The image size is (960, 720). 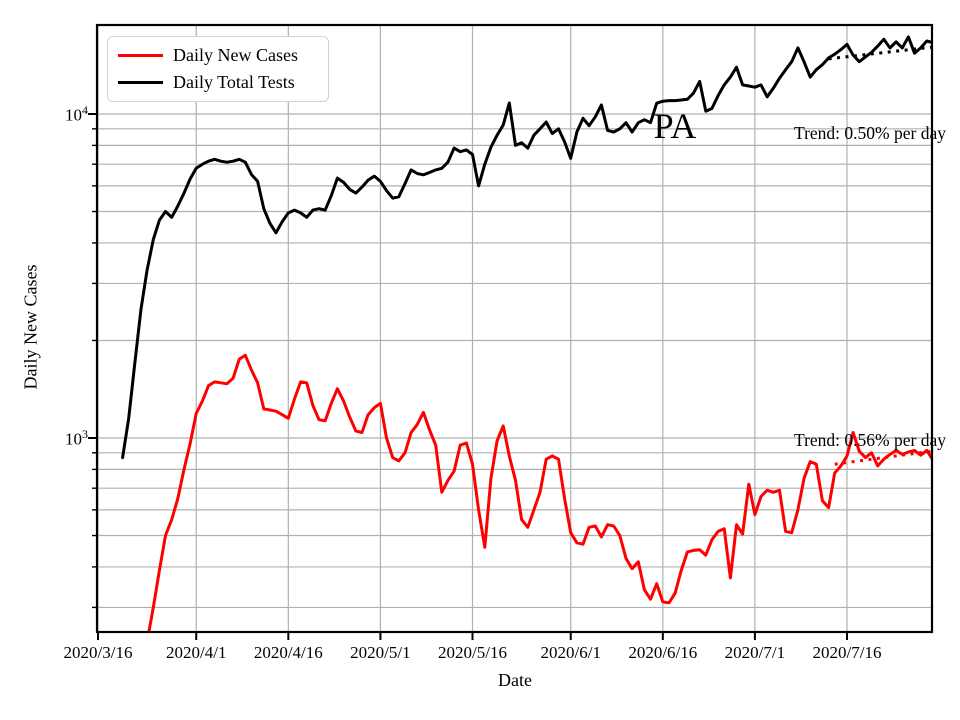 I want to click on y-axis-label: Daily New Cases, so click(x=30, y=327).